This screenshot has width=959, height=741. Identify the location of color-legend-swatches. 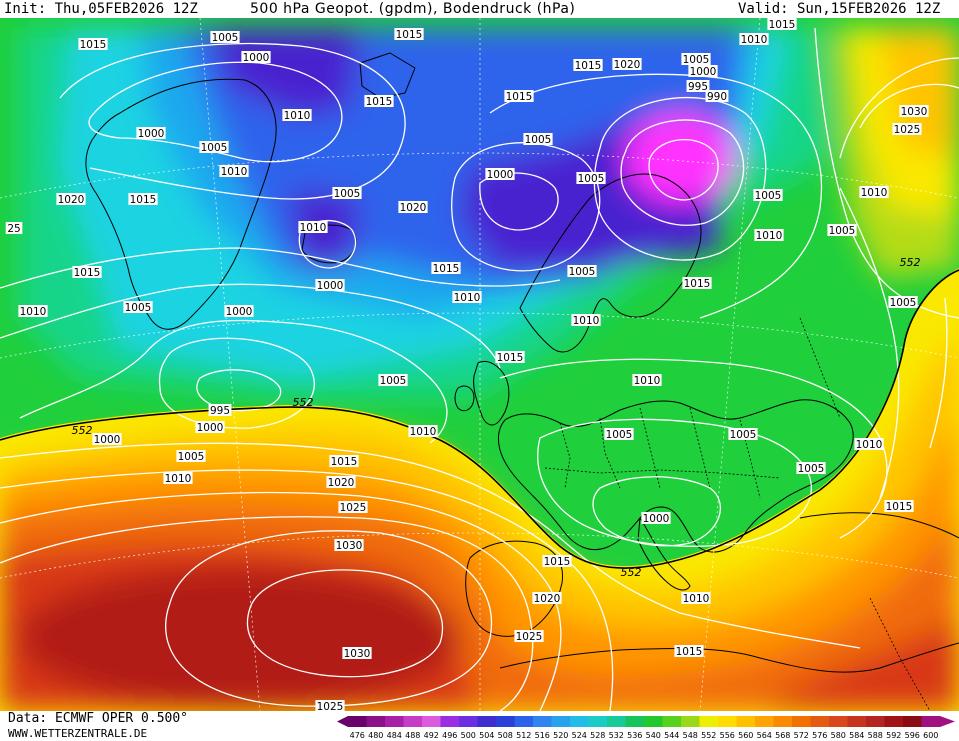
(646, 721).